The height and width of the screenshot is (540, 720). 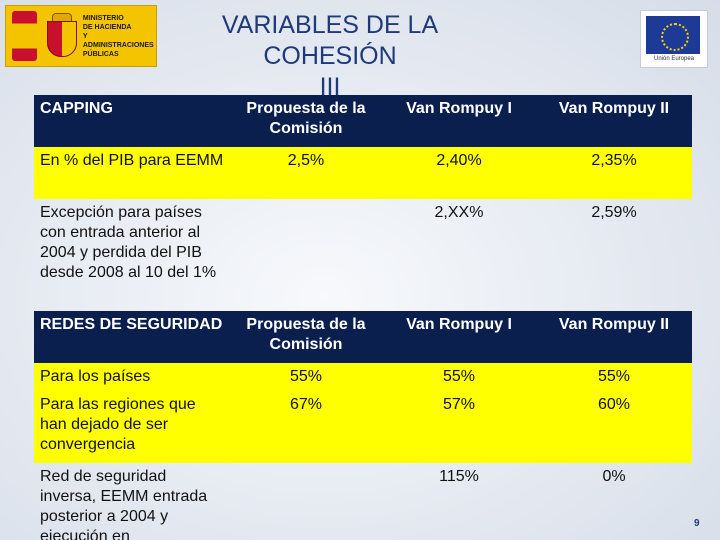 I want to click on title-line: VARIABLES DE LA COHESIÓN, so click(x=330, y=40).